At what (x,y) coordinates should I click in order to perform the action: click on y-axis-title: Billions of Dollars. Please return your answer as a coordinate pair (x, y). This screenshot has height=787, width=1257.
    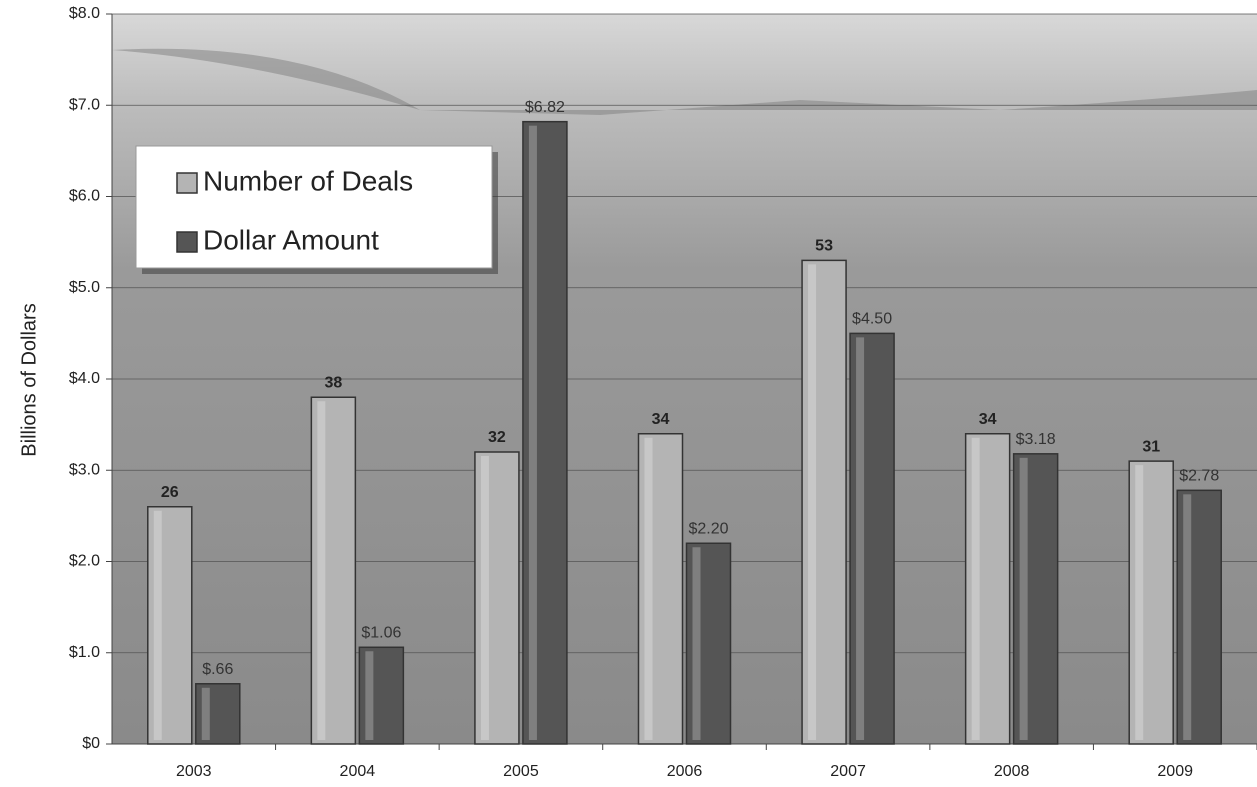
    Looking at the image, I should click on (29, 379).